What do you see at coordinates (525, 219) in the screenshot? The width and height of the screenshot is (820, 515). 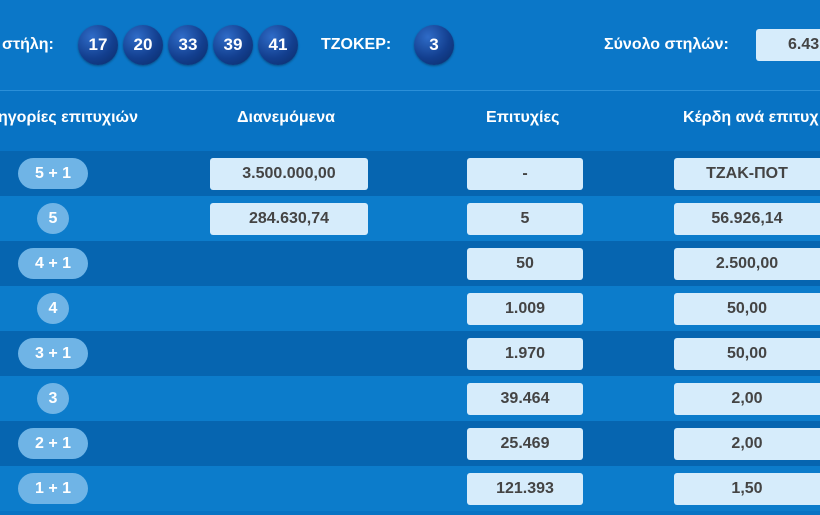 I see `winners-count: 5` at bounding box center [525, 219].